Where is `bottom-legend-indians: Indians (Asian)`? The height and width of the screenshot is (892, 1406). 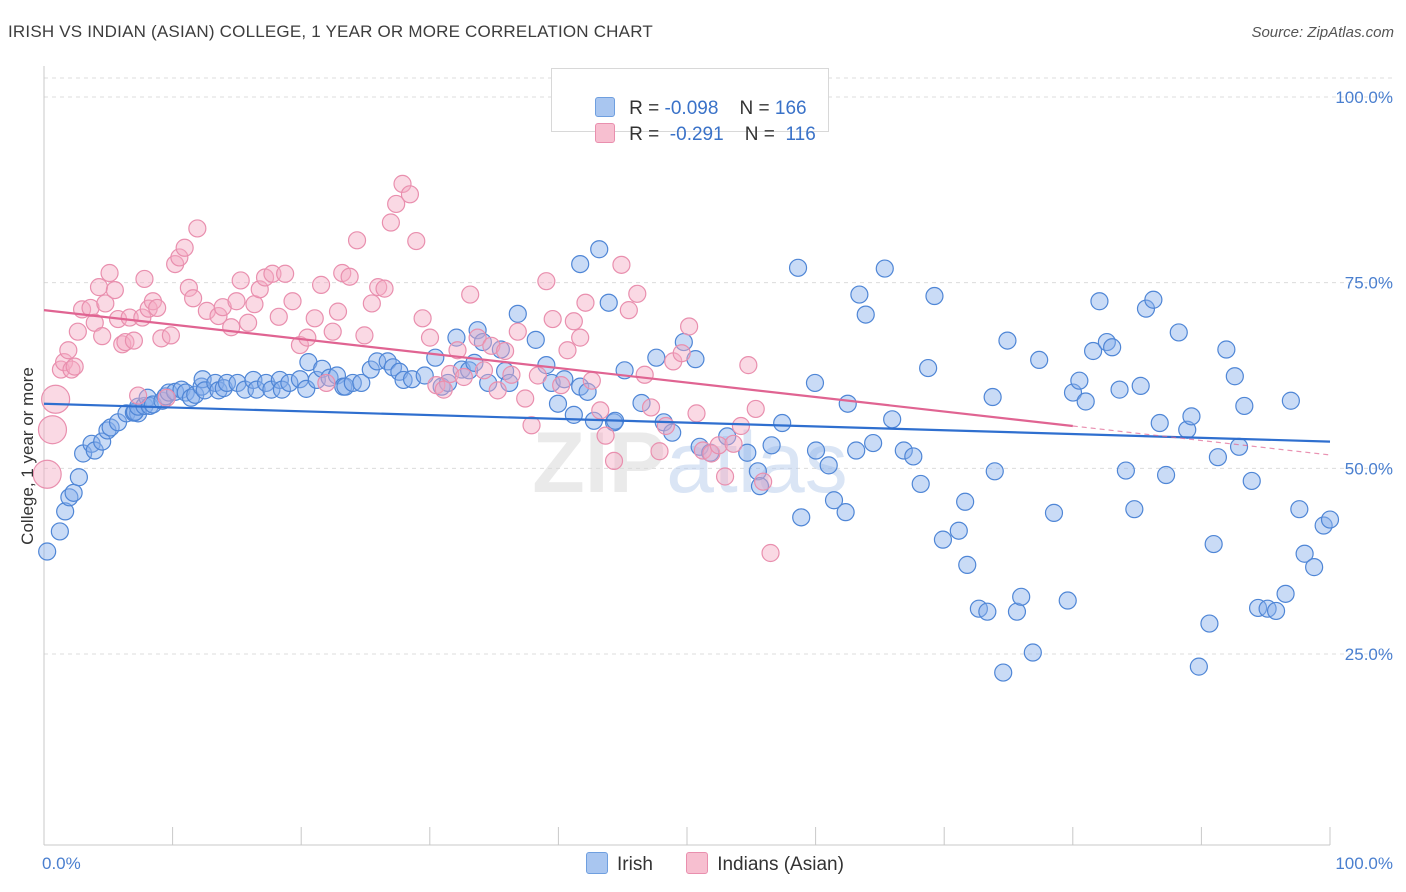
bottom-legend-indians: Indians (Asian) is located at coordinates (765, 864).